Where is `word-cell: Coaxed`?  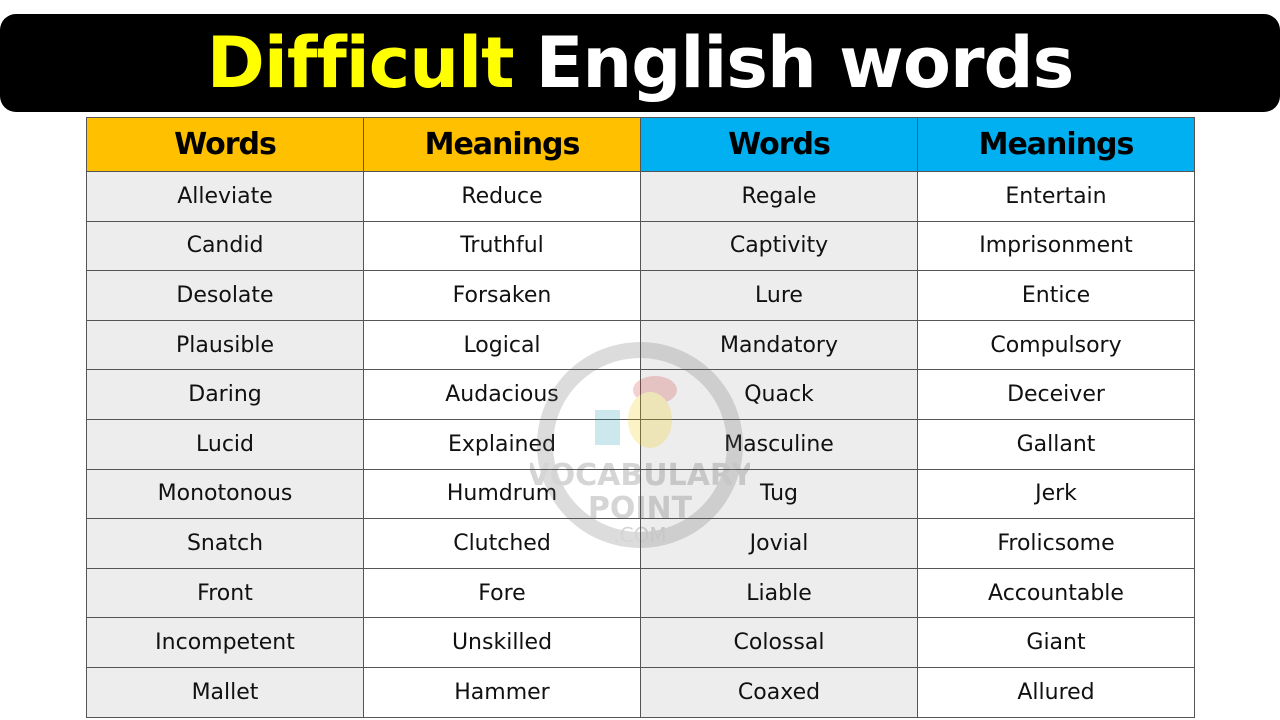 word-cell: Coaxed is located at coordinates (779, 692).